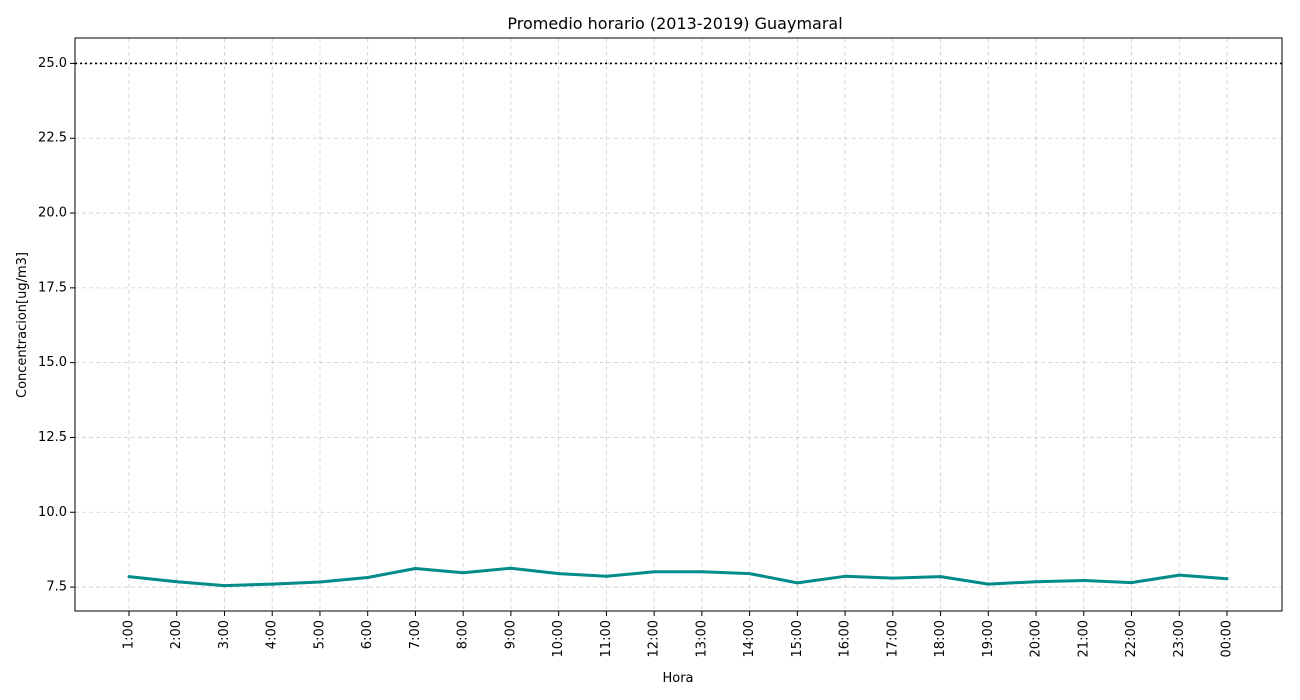 This screenshot has width=1300, height=700. I want to click on y-tick-label: 22.5, so click(52, 138).